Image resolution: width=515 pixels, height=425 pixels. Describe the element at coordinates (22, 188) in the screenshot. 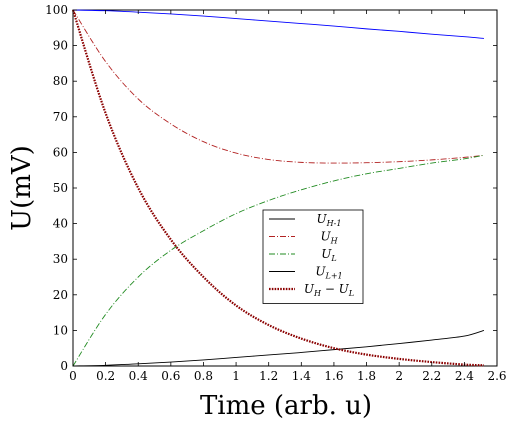

I see `y-axis-label: U(mV)` at that location.